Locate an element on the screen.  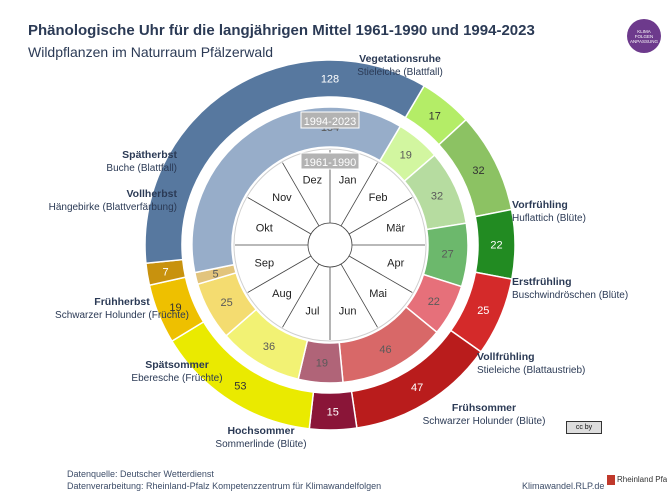
ring-0-vollfruehling-value: 22 is located at coordinates (496, 245).